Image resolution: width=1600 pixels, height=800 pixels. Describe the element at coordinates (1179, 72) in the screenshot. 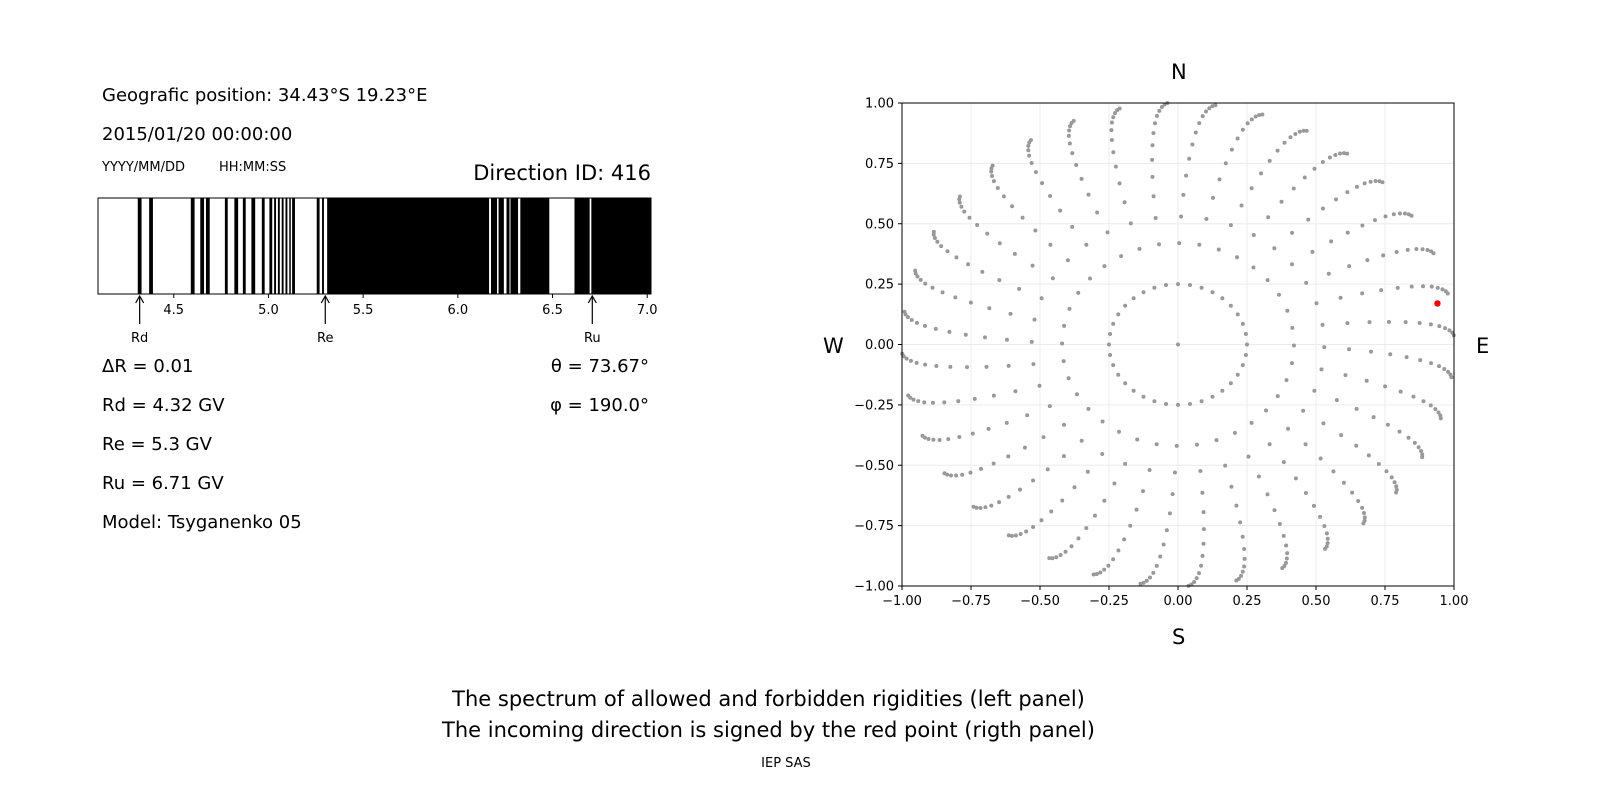

I see `compass-north: N` at that location.